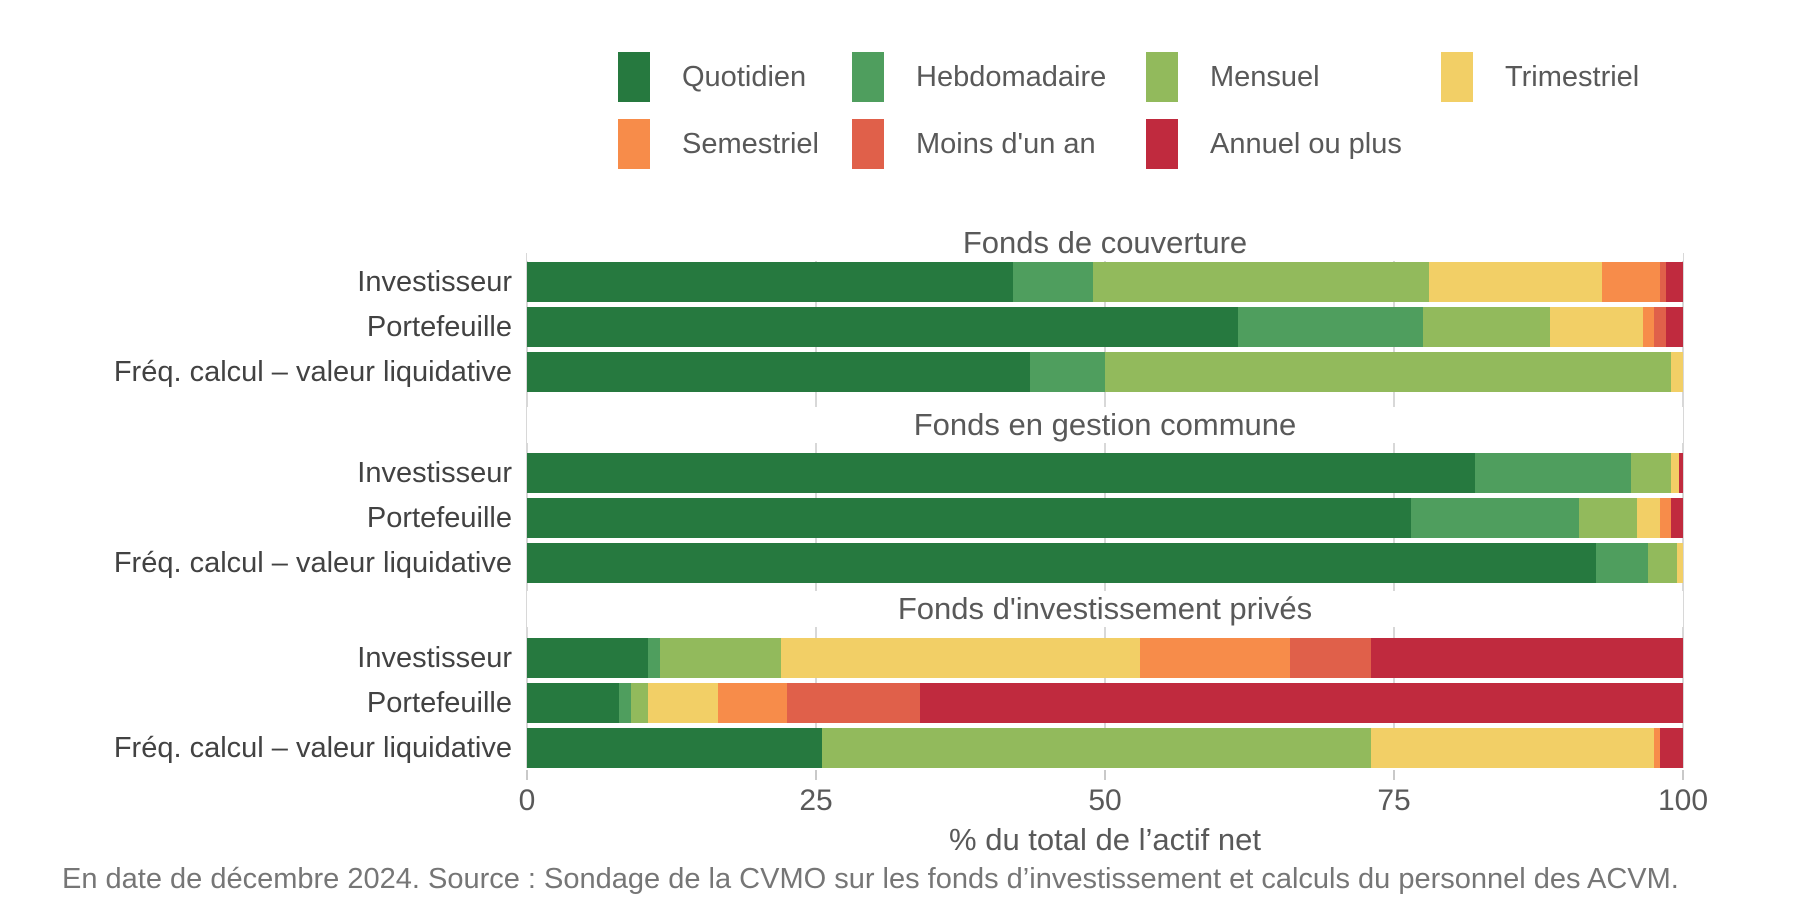 The image size is (1800, 900). What do you see at coordinates (1683, 800) in the screenshot?
I see `axis-tick-label-100: 100` at bounding box center [1683, 800].